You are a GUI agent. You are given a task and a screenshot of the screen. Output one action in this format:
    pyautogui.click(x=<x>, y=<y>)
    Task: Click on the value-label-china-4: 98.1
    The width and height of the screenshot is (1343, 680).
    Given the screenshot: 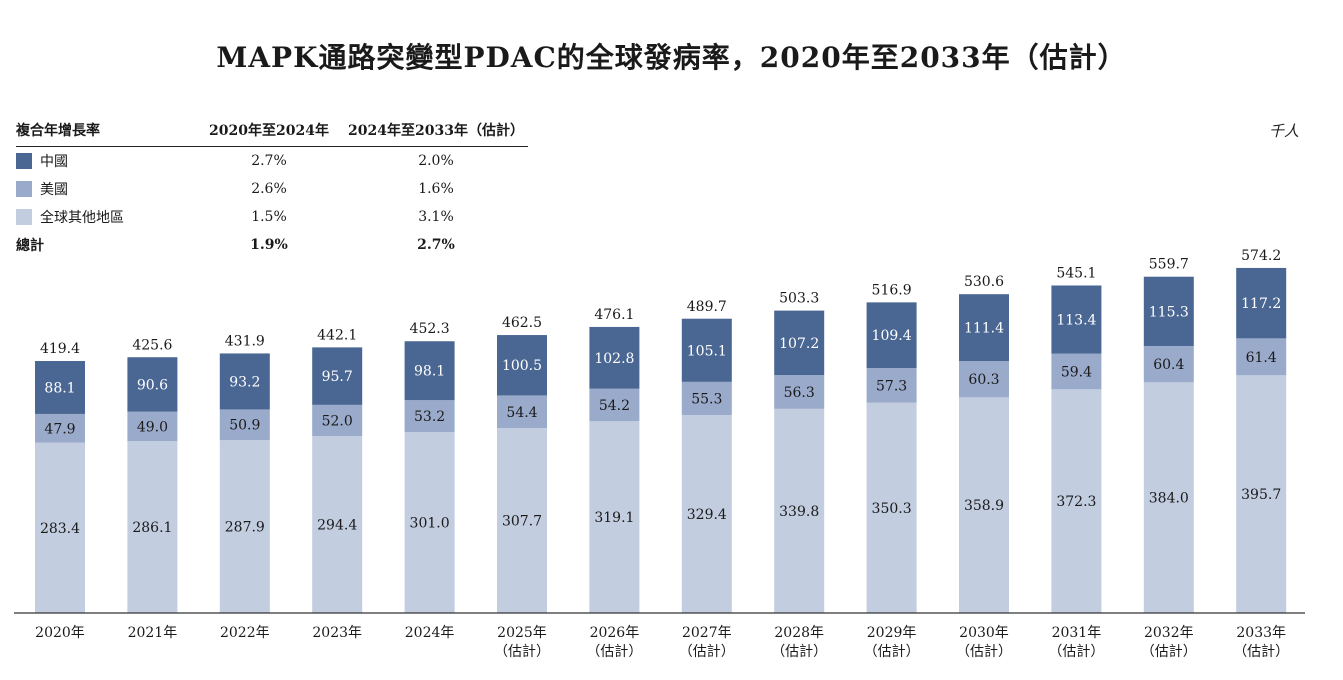 What is the action you would take?
    pyautogui.click(x=429, y=372)
    